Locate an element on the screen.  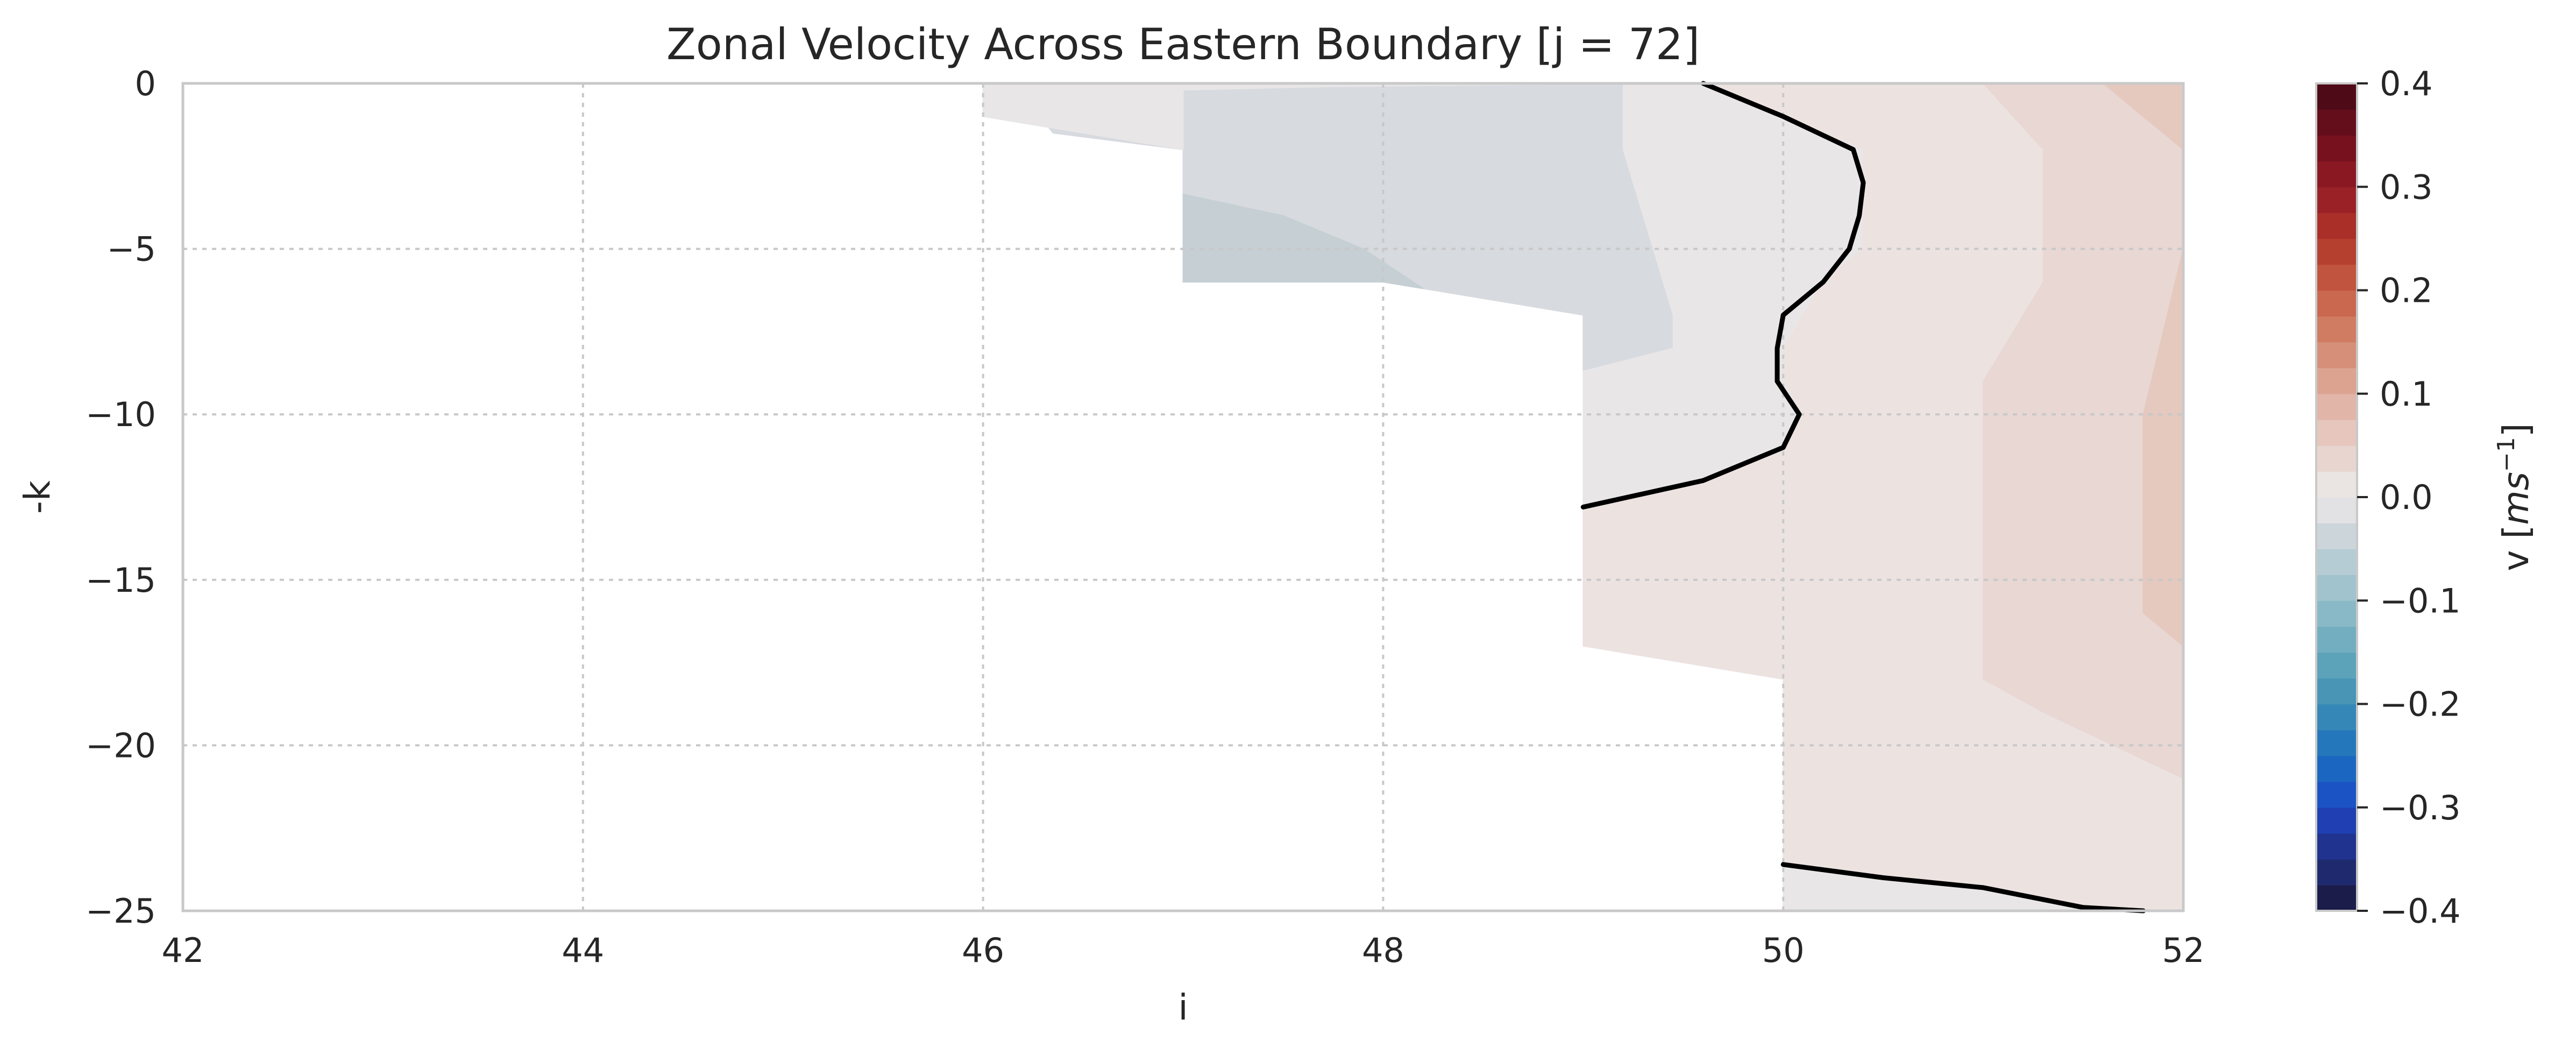
y-axis-label: -k is located at coordinates (37, 497).